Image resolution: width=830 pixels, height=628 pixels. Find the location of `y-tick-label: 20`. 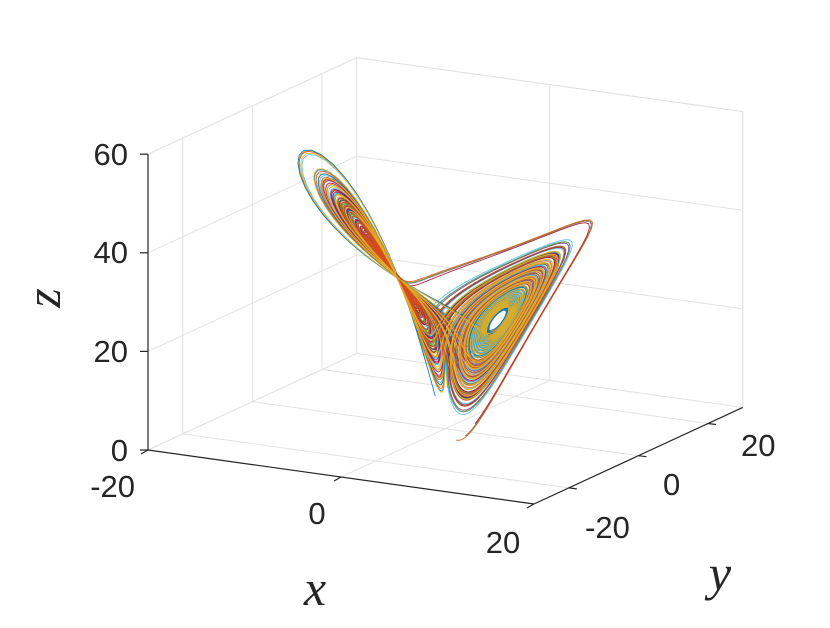

y-tick-label: 20 is located at coordinates (758, 445).